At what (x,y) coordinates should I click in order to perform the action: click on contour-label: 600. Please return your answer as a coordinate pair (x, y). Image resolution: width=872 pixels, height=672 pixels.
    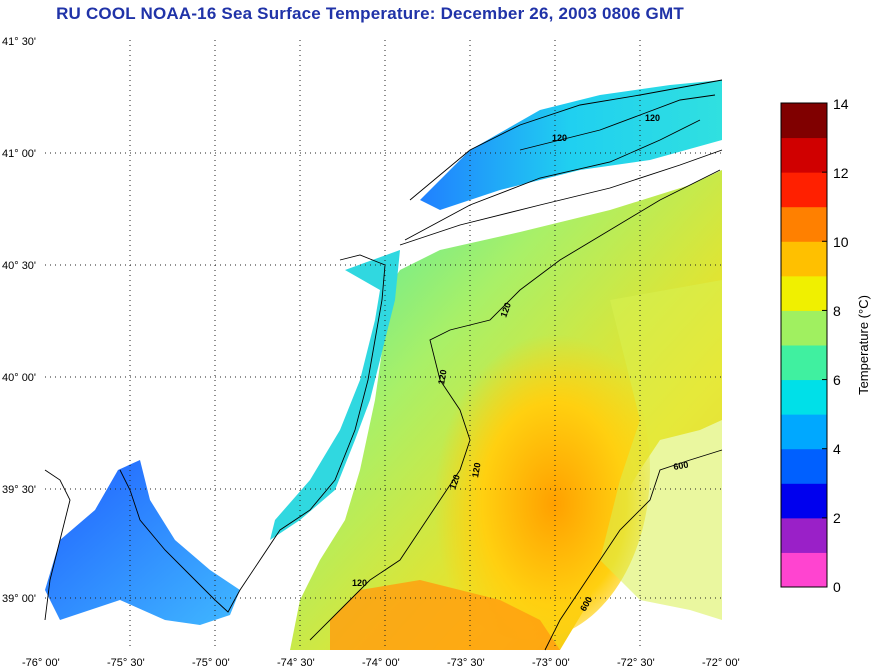
    Looking at the image, I should click on (681, 466).